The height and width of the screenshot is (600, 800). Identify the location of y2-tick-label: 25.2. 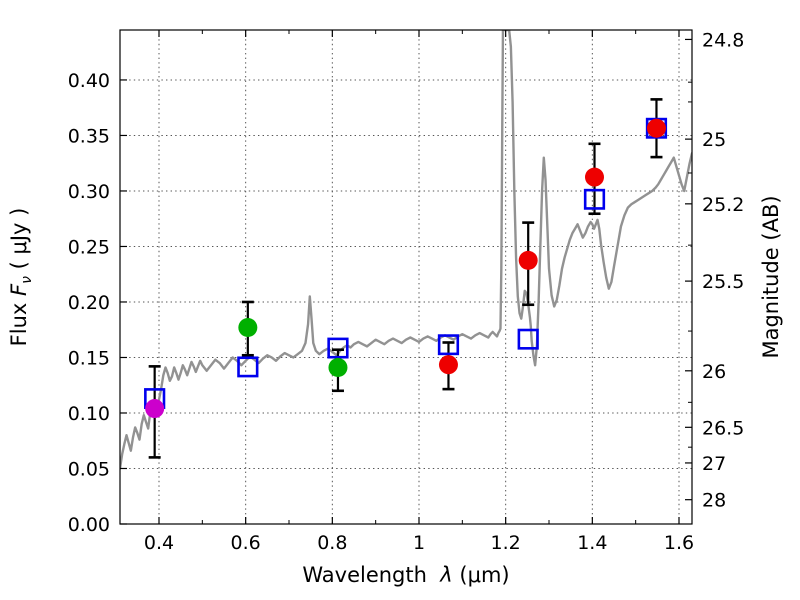
(723, 205).